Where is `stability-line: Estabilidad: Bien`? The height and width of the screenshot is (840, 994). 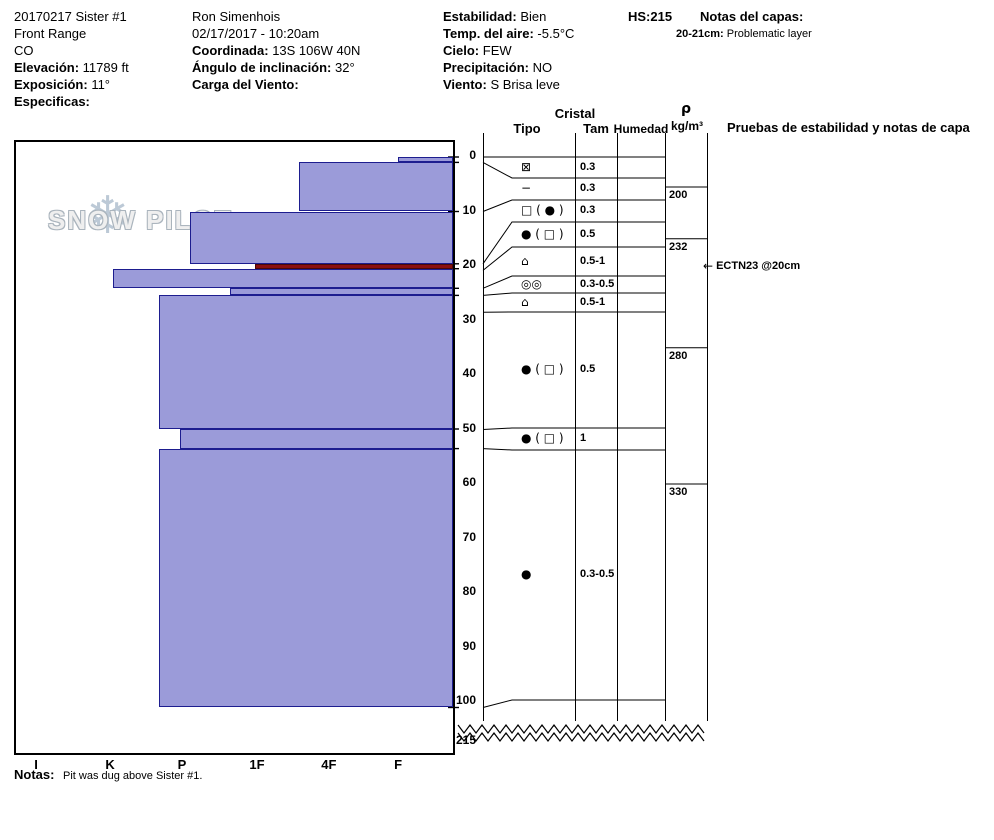 stability-line: Estabilidad: Bien is located at coordinates (494, 16).